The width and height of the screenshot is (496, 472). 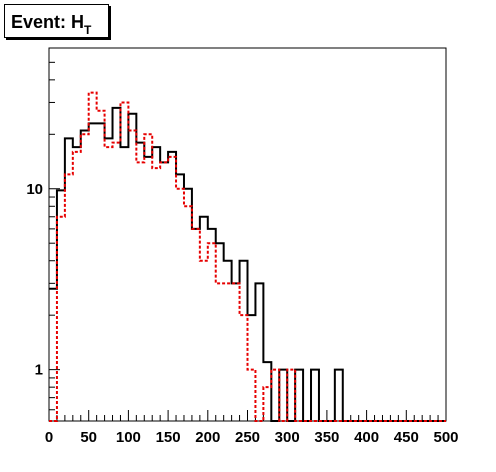 What do you see at coordinates (49, 437) in the screenshot?
I see `x-tick-label: 0` at bounding box center [49, 437].